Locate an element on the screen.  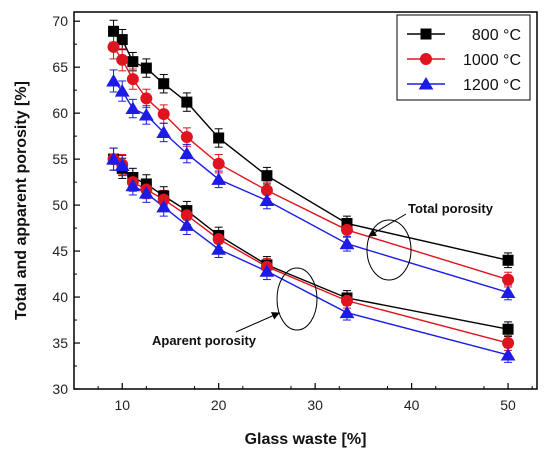
total-porosity-label: Total porosity is located at coordinates (451, 208).